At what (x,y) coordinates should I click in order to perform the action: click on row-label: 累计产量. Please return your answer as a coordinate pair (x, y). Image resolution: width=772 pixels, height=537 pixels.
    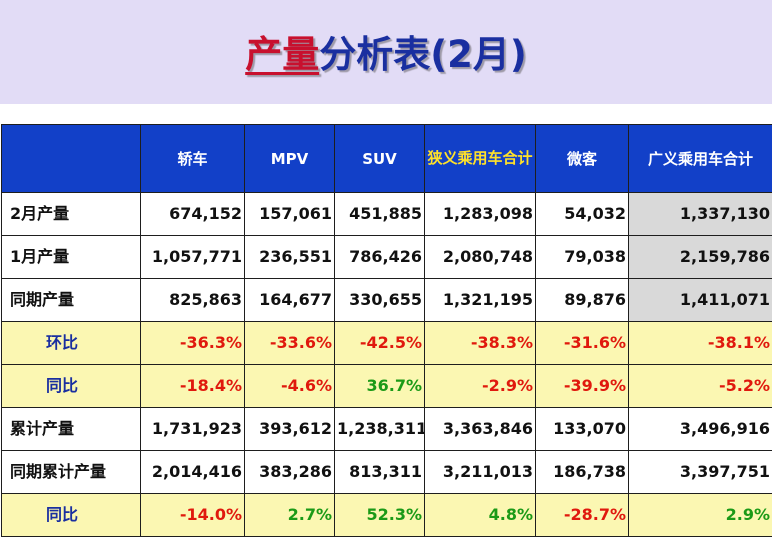
    Looking at the image, I should click on (71, 429).